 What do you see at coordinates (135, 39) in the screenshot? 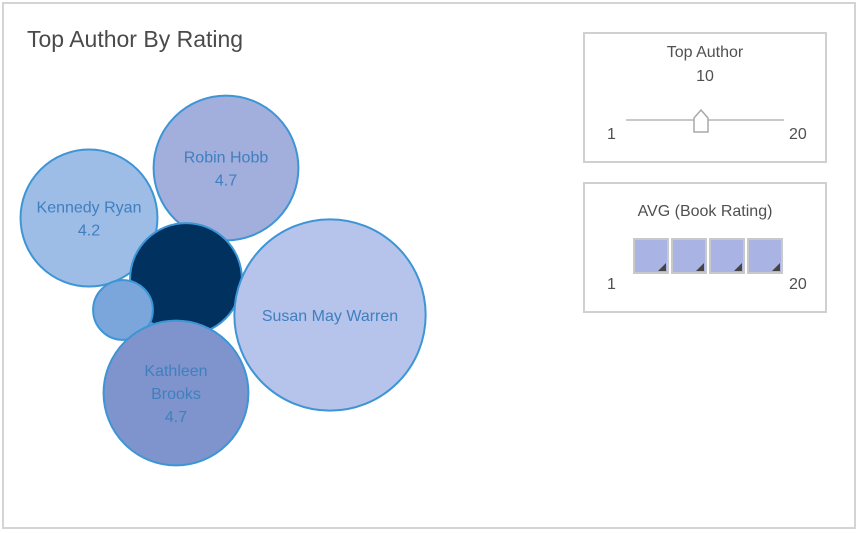
I see `chart-title: Top Author By Rating` at bounding box center [135, 39].